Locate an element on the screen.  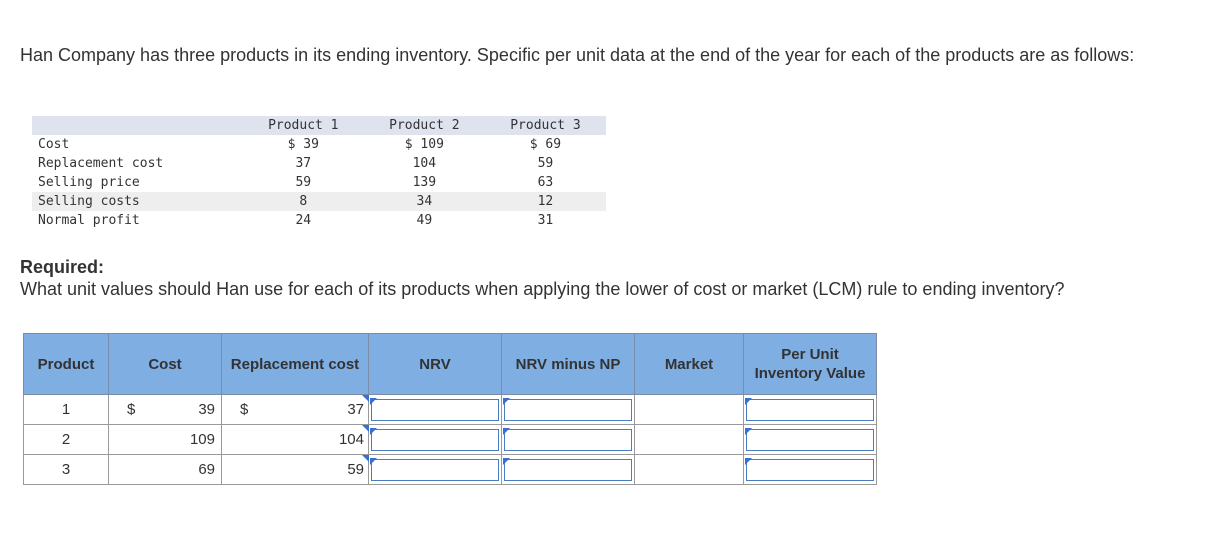
cell-value: $ 39 is located at coordinates (303, 144).